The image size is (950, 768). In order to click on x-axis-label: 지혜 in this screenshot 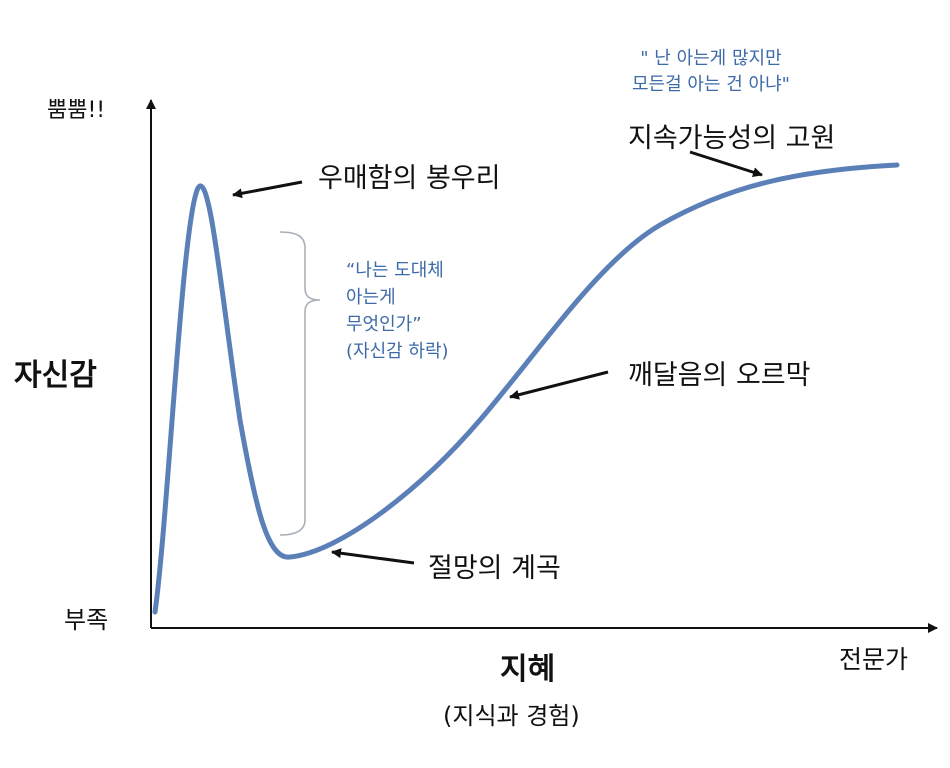, I will do `click(528, 669)`.